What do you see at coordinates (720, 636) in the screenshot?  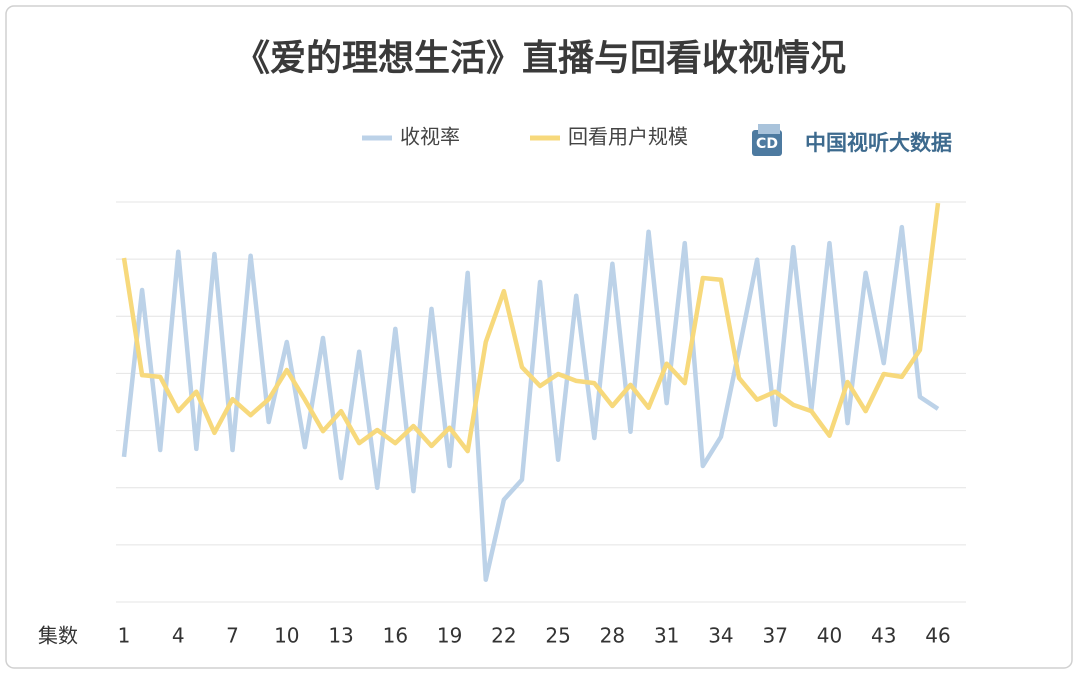 I see `x-tick-label: 34` at bounding box center [720, 636].